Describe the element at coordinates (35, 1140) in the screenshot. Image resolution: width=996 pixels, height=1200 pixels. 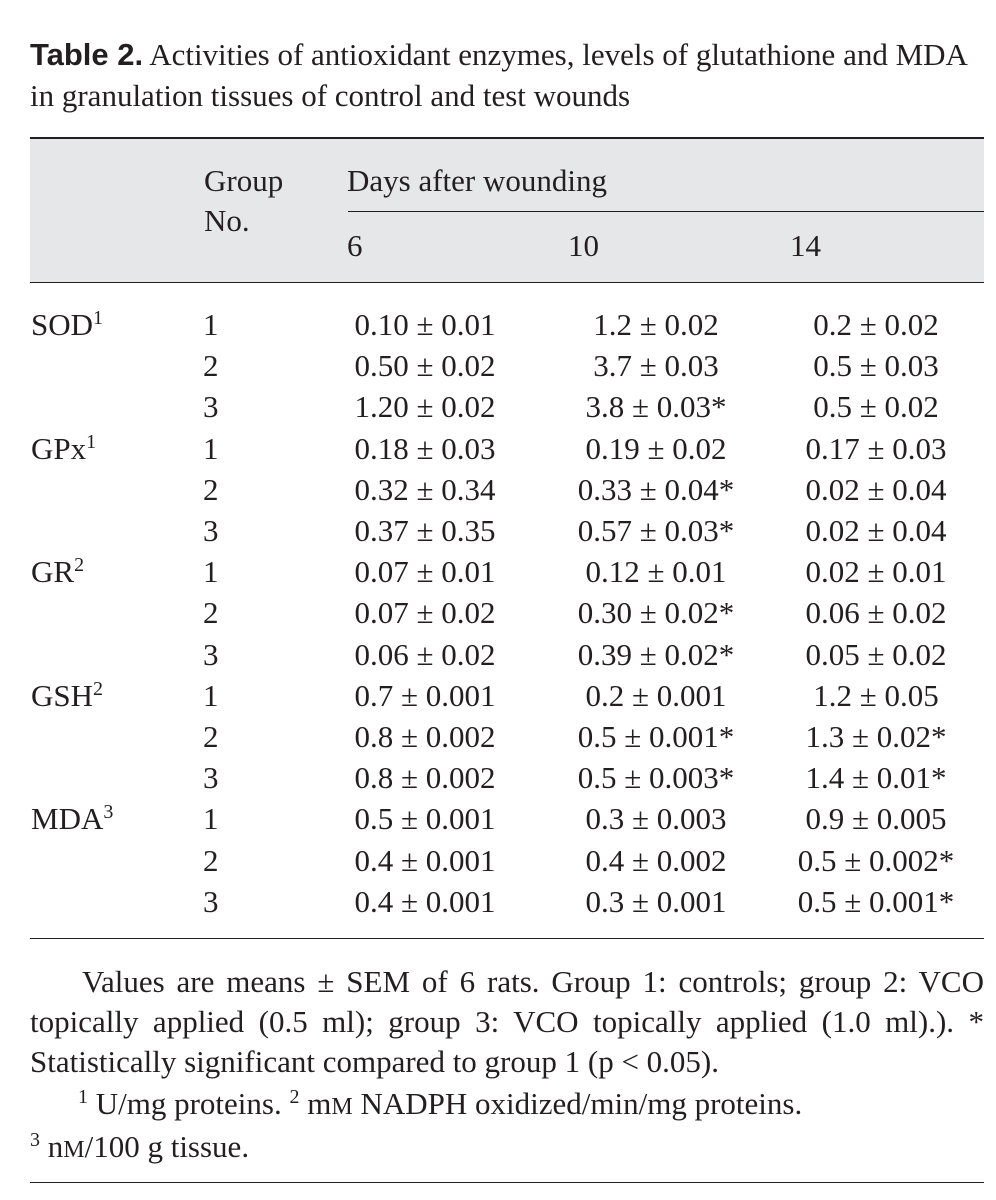
I see `footnote-3-marker: 3` at that location.